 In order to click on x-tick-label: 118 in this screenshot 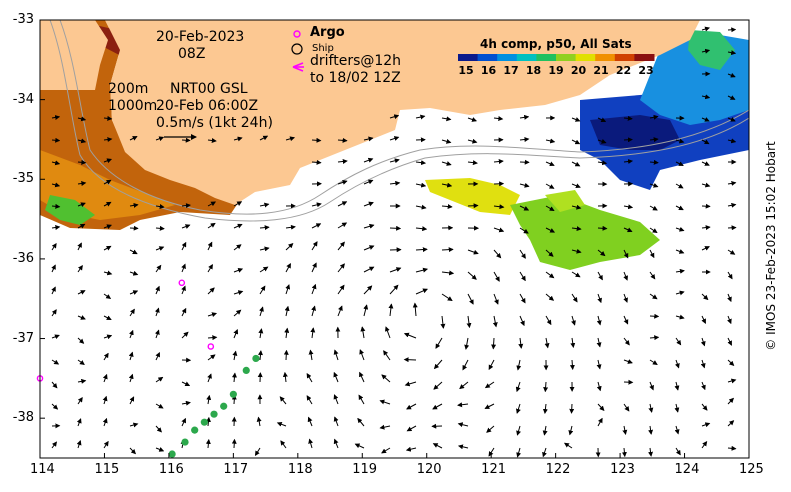, I will do `click(300, 469)`.